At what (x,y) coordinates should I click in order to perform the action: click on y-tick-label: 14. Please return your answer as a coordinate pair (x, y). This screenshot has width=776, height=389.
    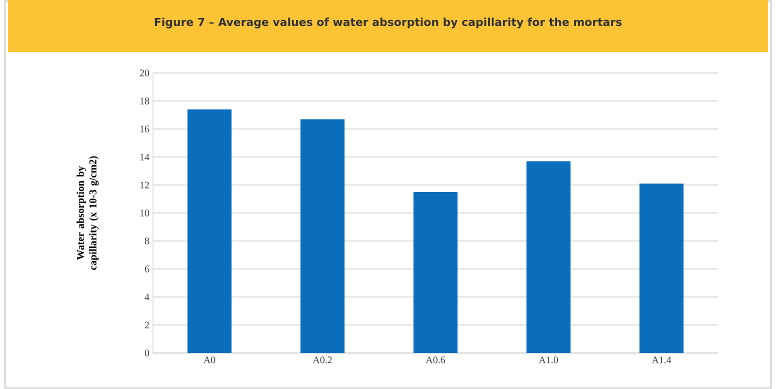
    Looking at the image, I should click on (145, 157).